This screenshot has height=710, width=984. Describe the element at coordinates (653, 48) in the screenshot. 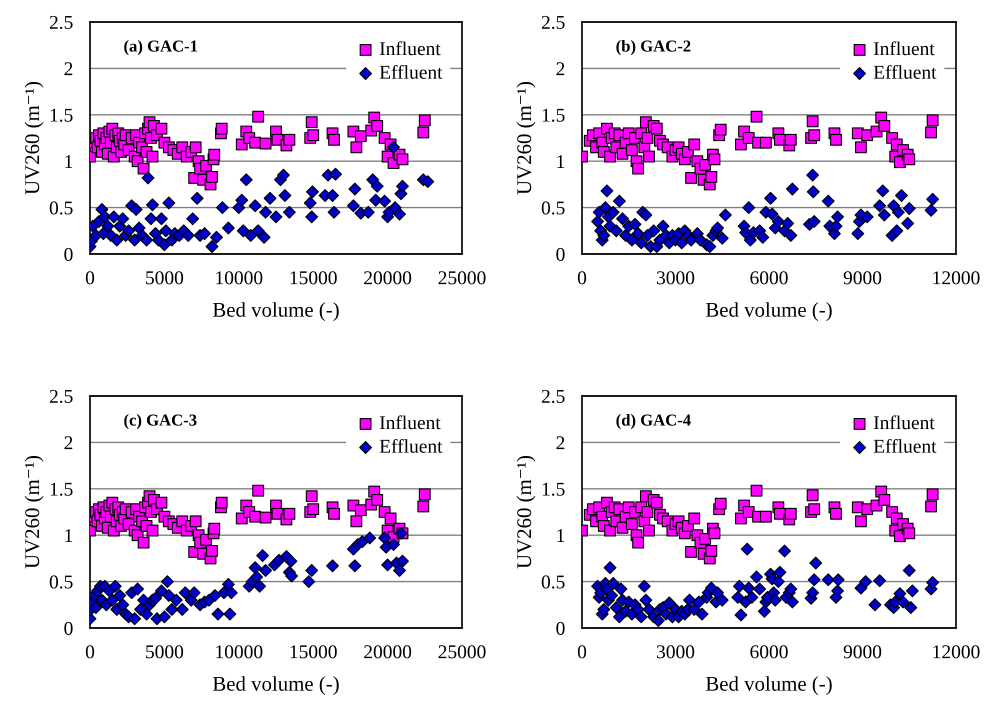

I see `text: (b) GAC-2` at that location.